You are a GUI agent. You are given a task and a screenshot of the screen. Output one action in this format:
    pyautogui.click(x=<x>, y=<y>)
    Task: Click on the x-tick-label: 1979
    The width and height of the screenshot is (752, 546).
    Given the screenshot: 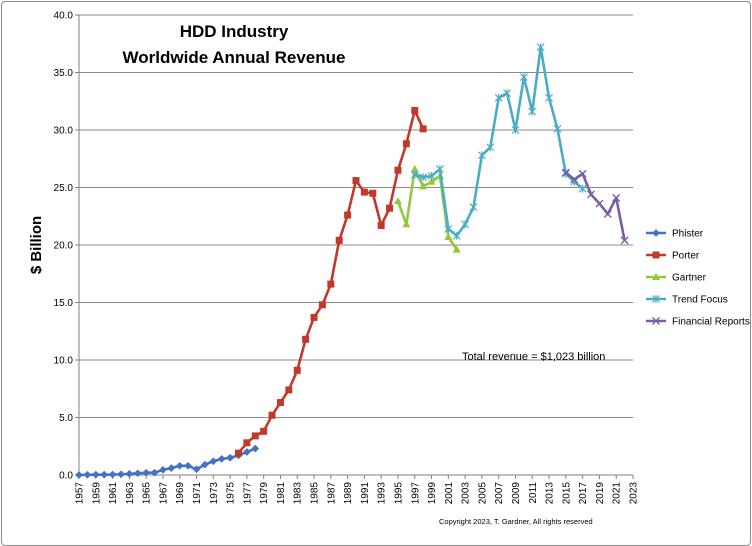 What is the action you would take?
    pyautogui.click(x=264, y=493)
    